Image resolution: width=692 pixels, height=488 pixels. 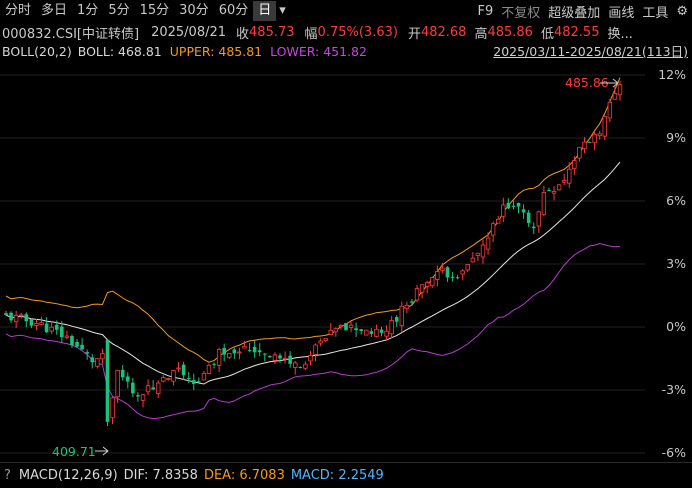 I want to click on overlay-button: 超级叠加, so click(x=574, y=13).